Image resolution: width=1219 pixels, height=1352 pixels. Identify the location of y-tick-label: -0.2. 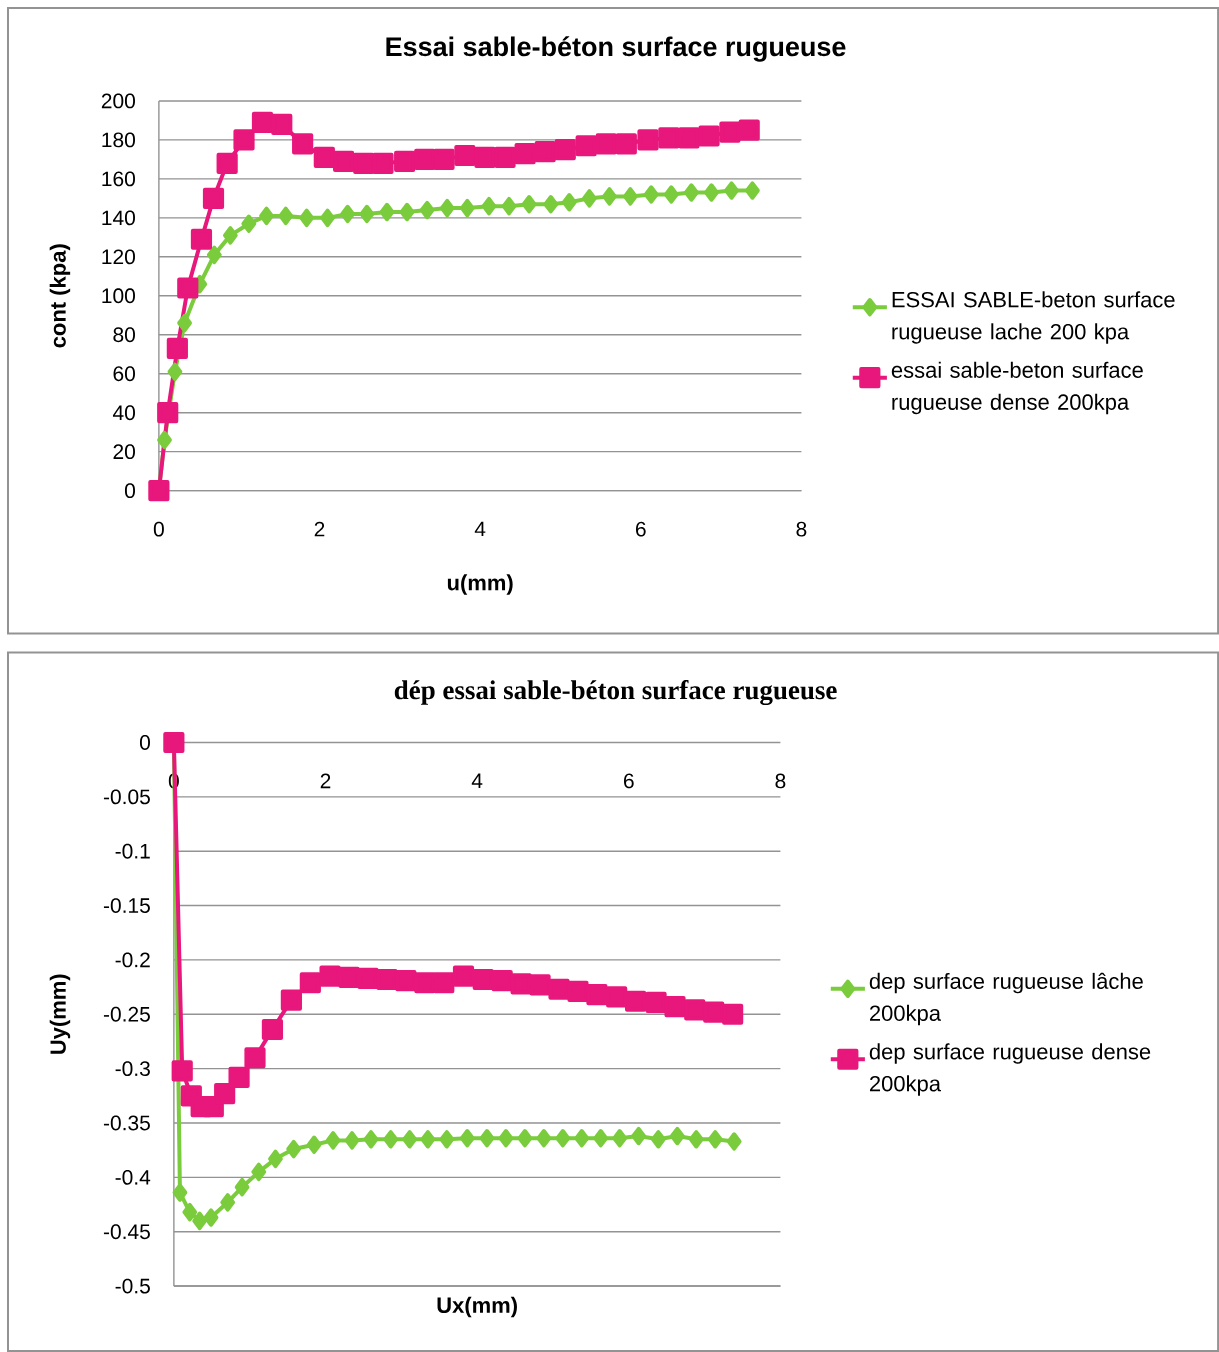
(132, 960).